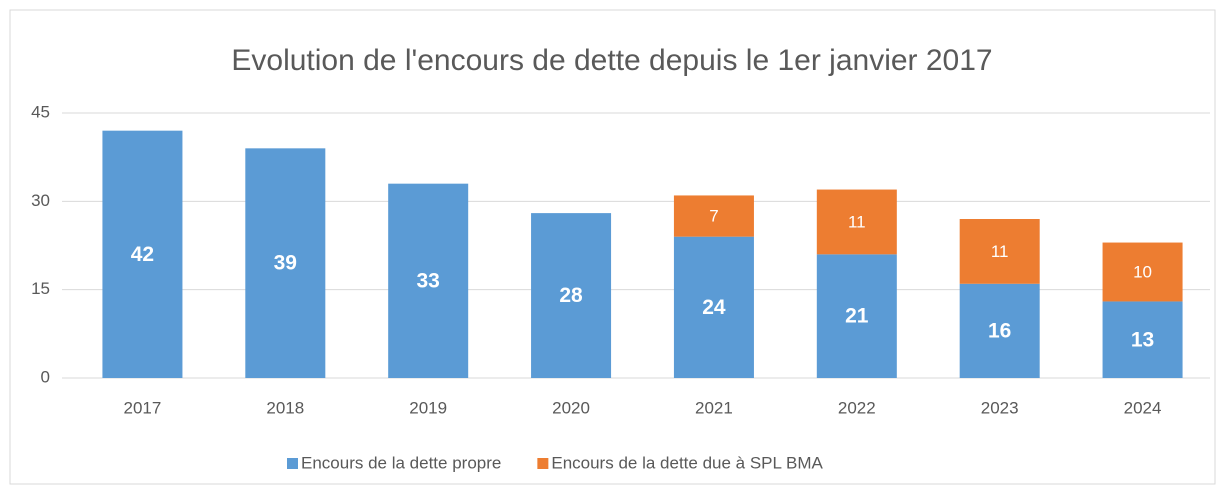 This screenshot has height=494, width=1225. I want to click on data-label: 42, so click(142, 254).